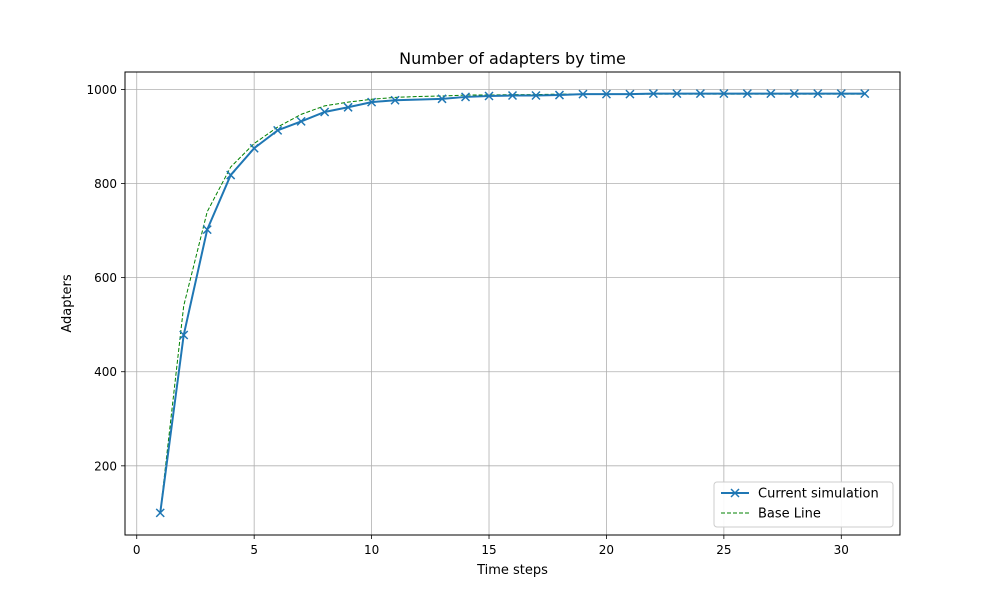 This screenshot has height=600, width=1000. What do you see at coordinates (105, 372) in the screenshot?
I see `y-tick-label: 400` at bounding box center [105, 372].